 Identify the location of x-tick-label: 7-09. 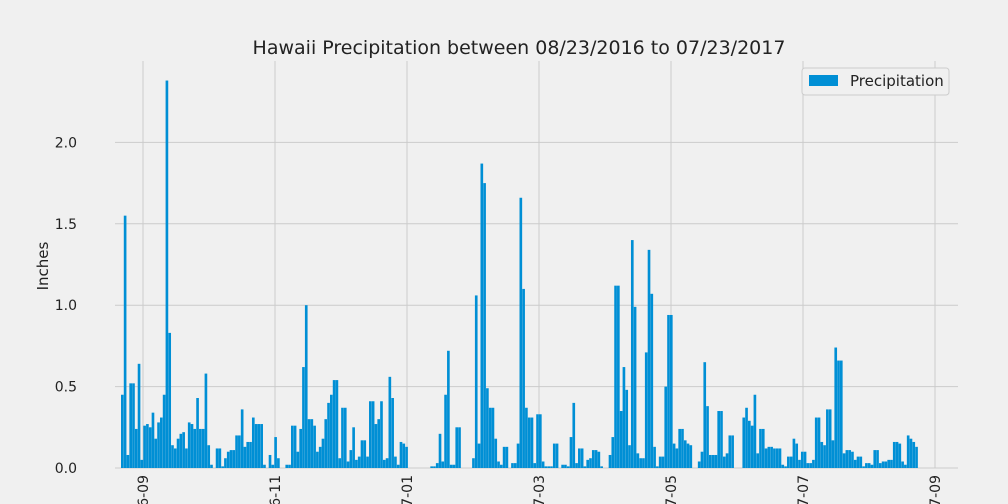
(936, 489).